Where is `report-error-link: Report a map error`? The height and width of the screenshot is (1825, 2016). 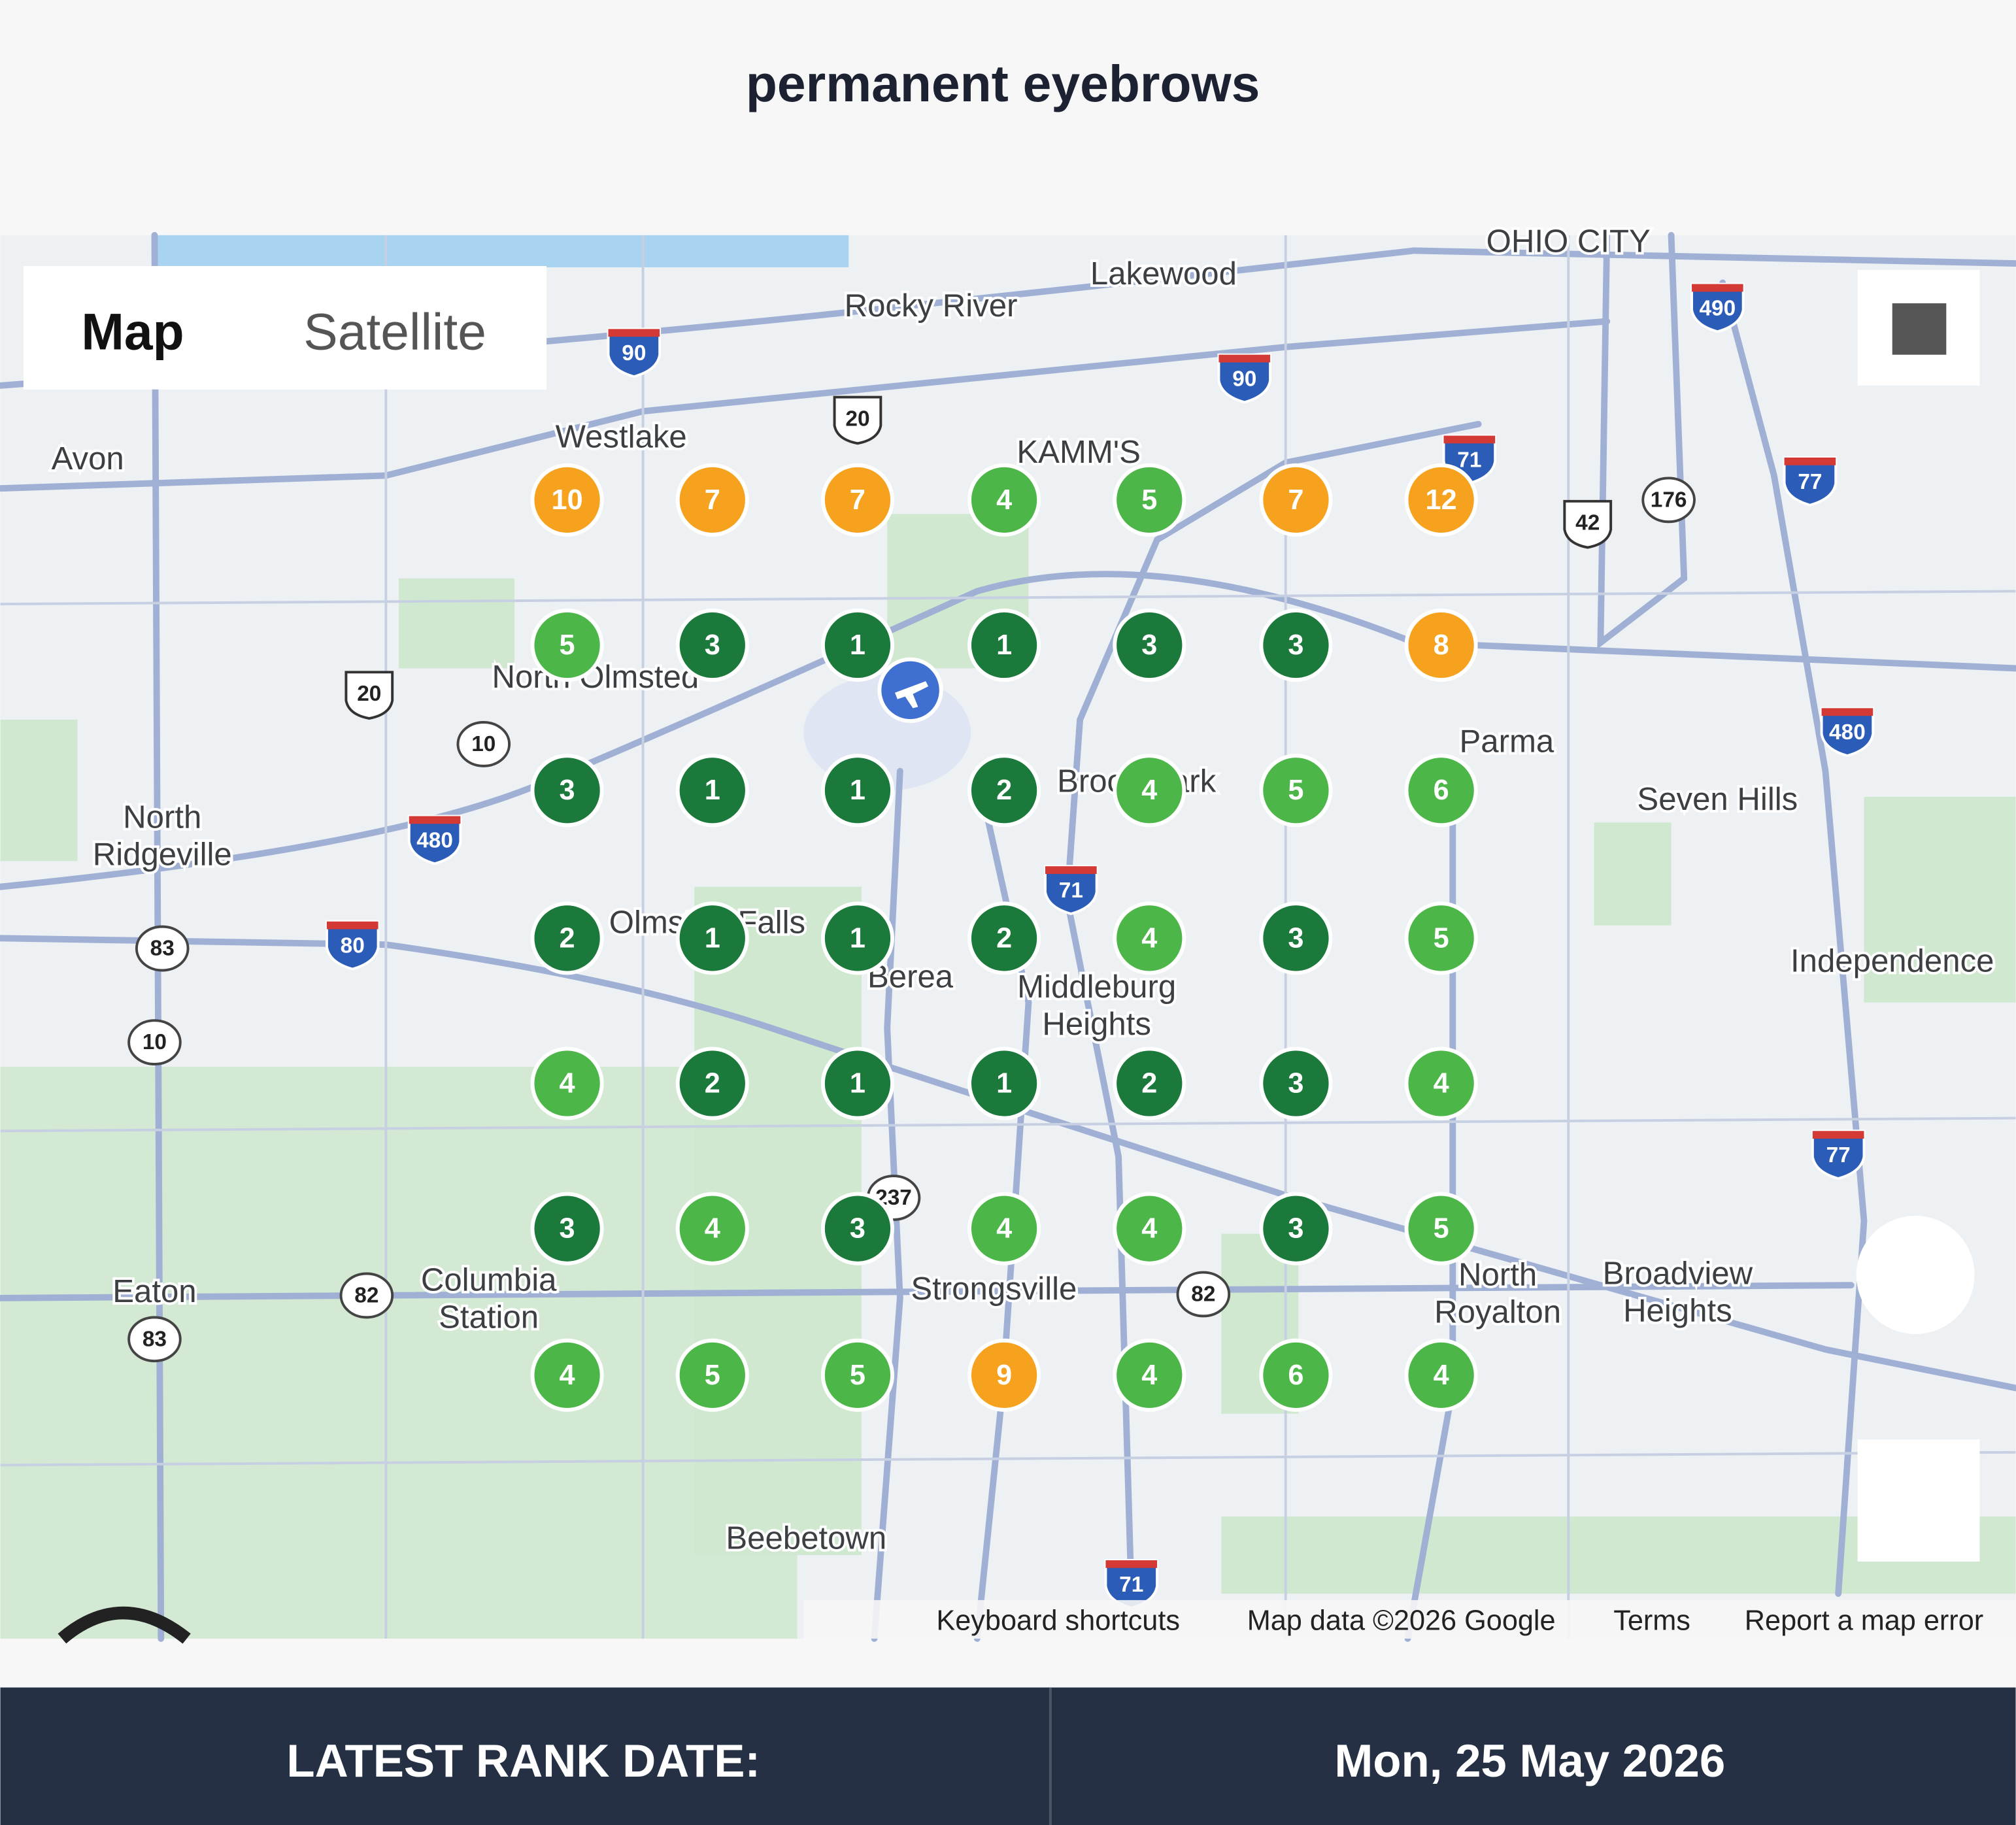 report-error-link: Report a map error is located at coordinates (1864, 1620).